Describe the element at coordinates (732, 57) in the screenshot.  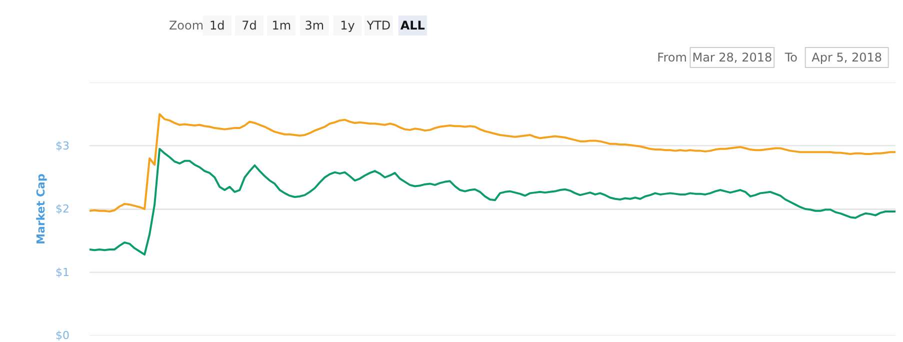
I see `text: Mar 28, 2018` at that location.